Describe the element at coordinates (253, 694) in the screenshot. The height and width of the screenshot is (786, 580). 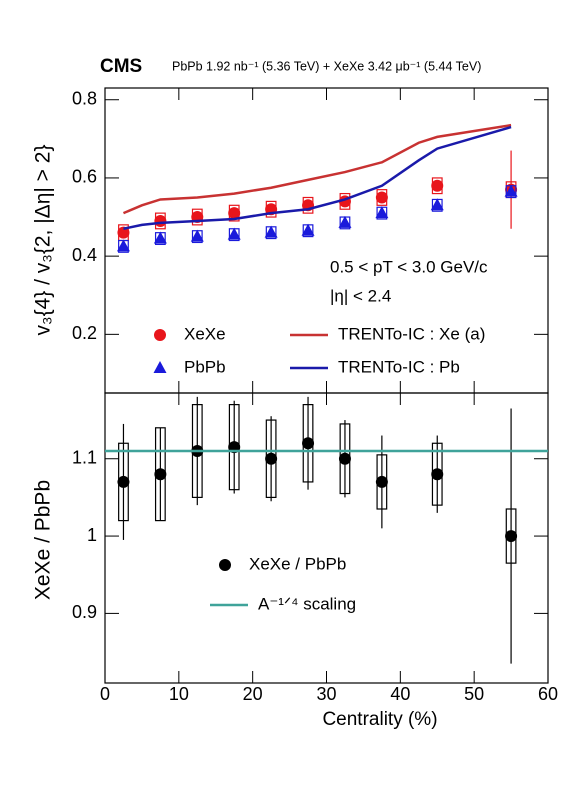
I see `x-tick-label: 20` at that location.